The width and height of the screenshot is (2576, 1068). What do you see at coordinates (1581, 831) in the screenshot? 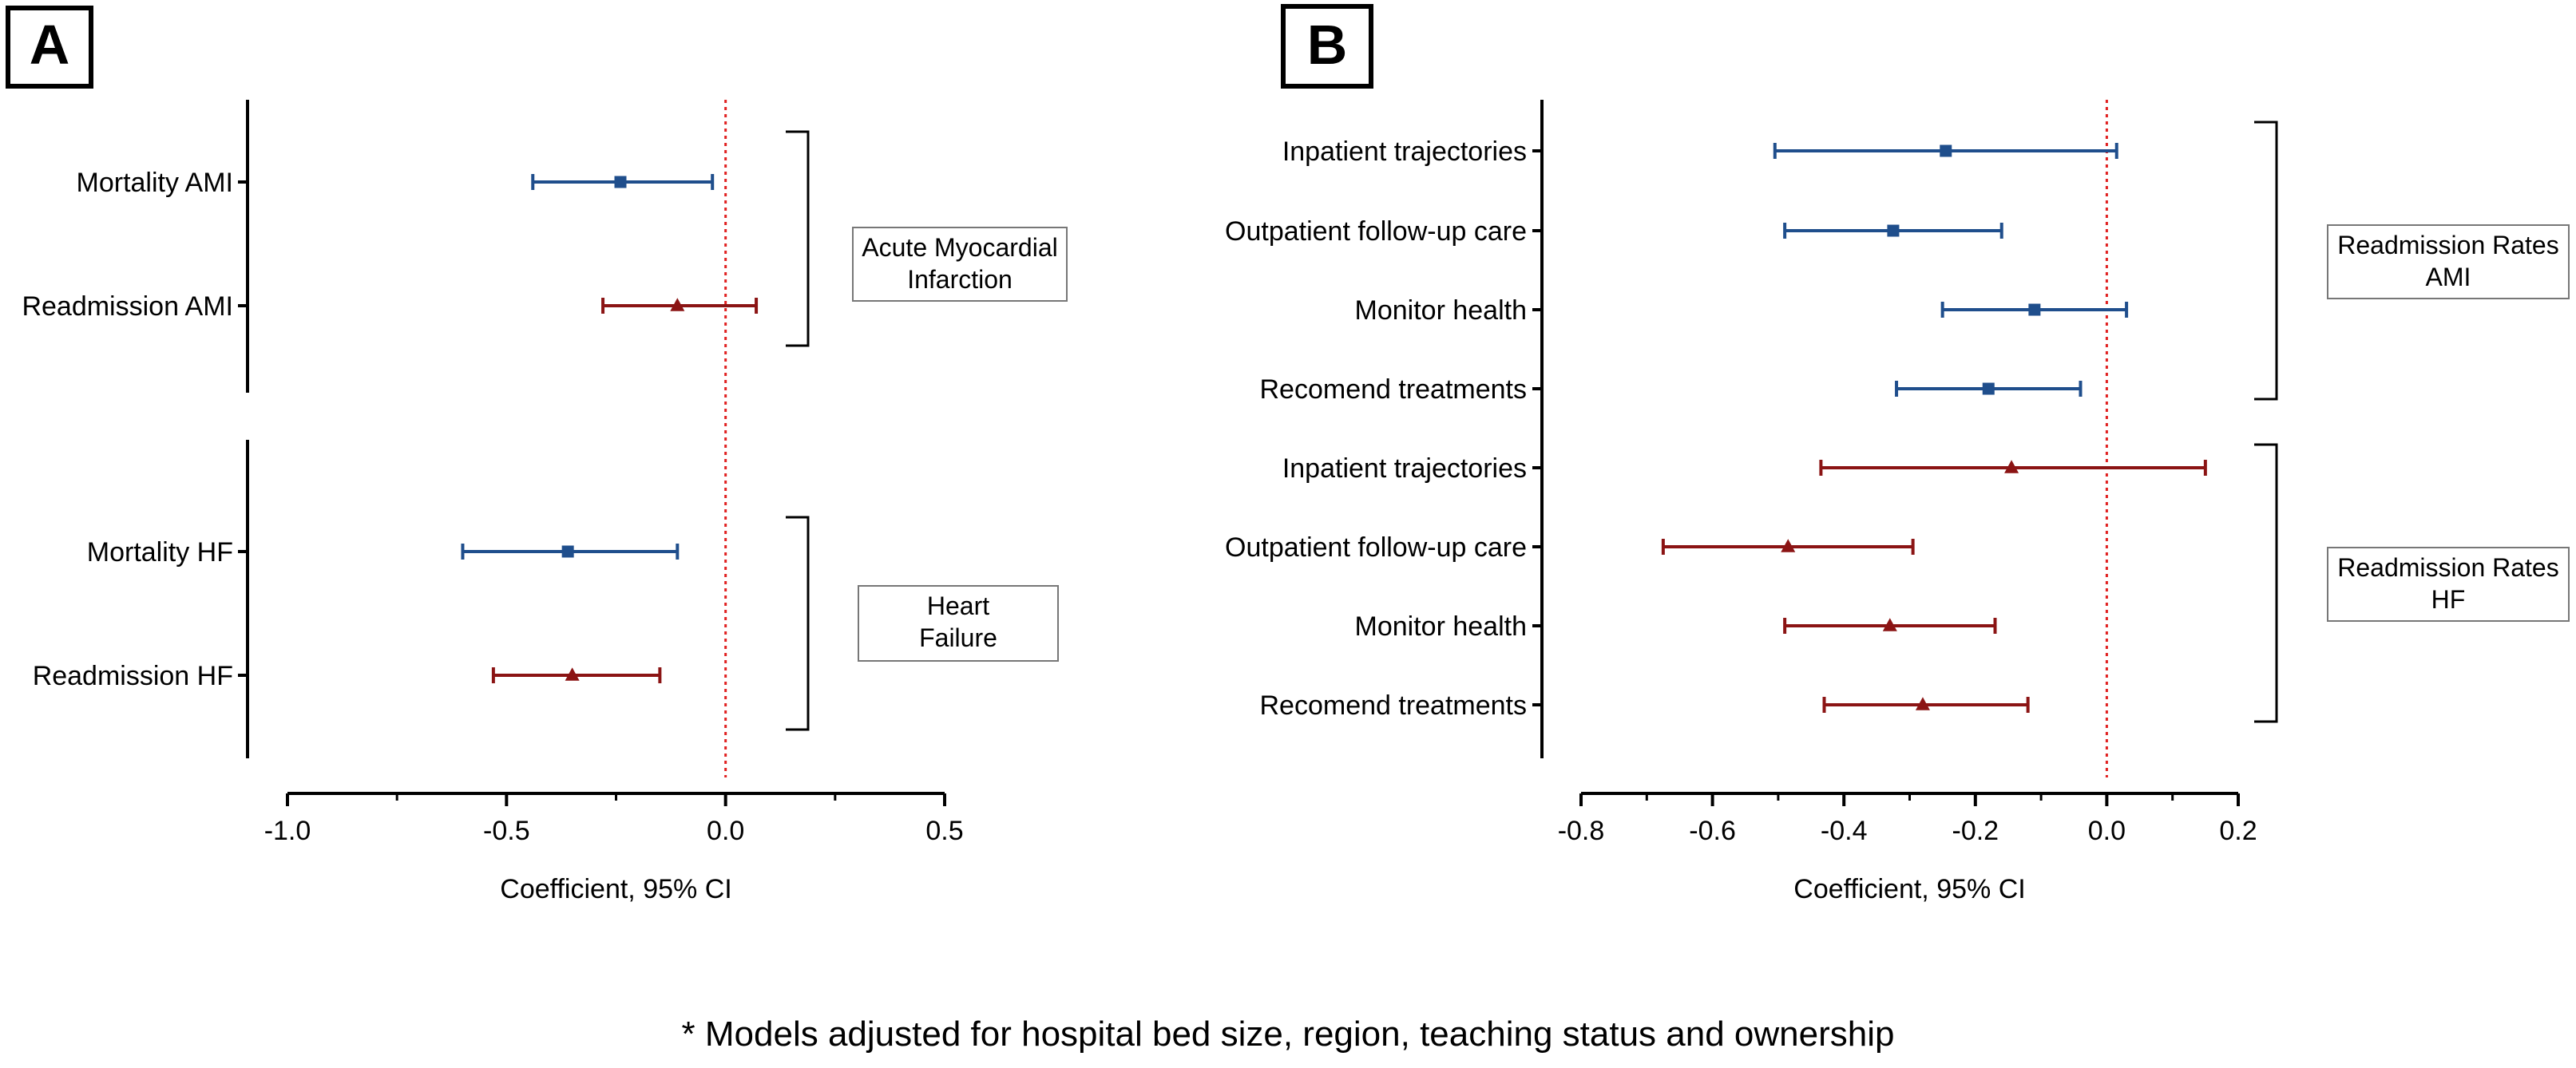
I see `panel-b-x-tick-label: -0.8` at bounding box center [1581, 831].